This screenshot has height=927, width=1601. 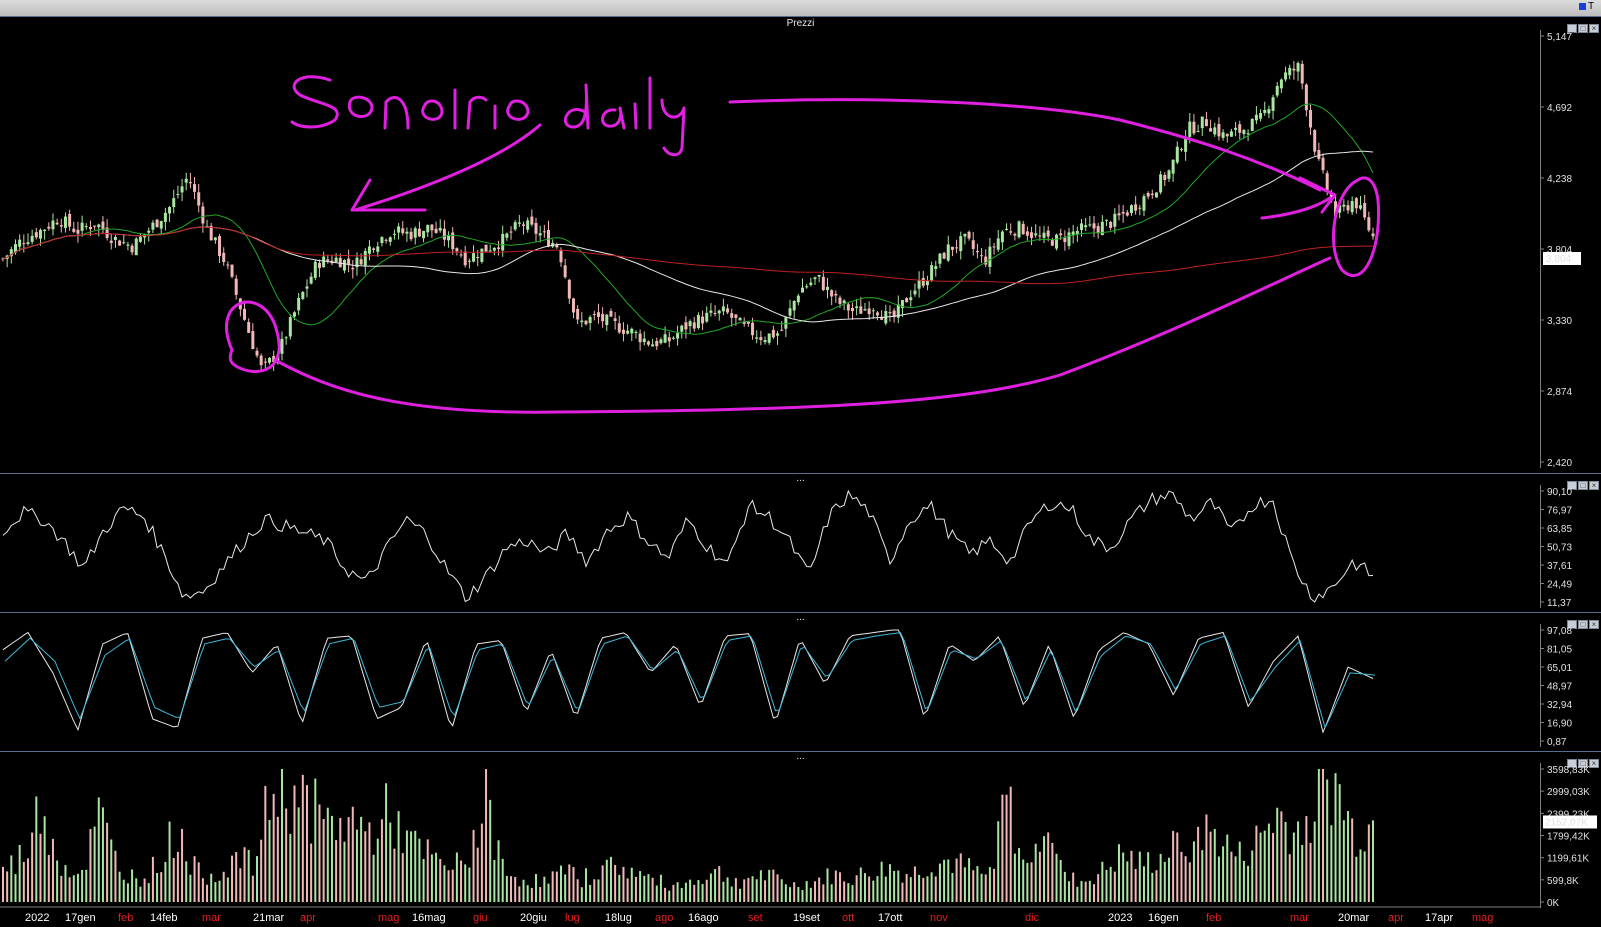 I want to click on date-label: 21mar, so click(x=269, y=918).